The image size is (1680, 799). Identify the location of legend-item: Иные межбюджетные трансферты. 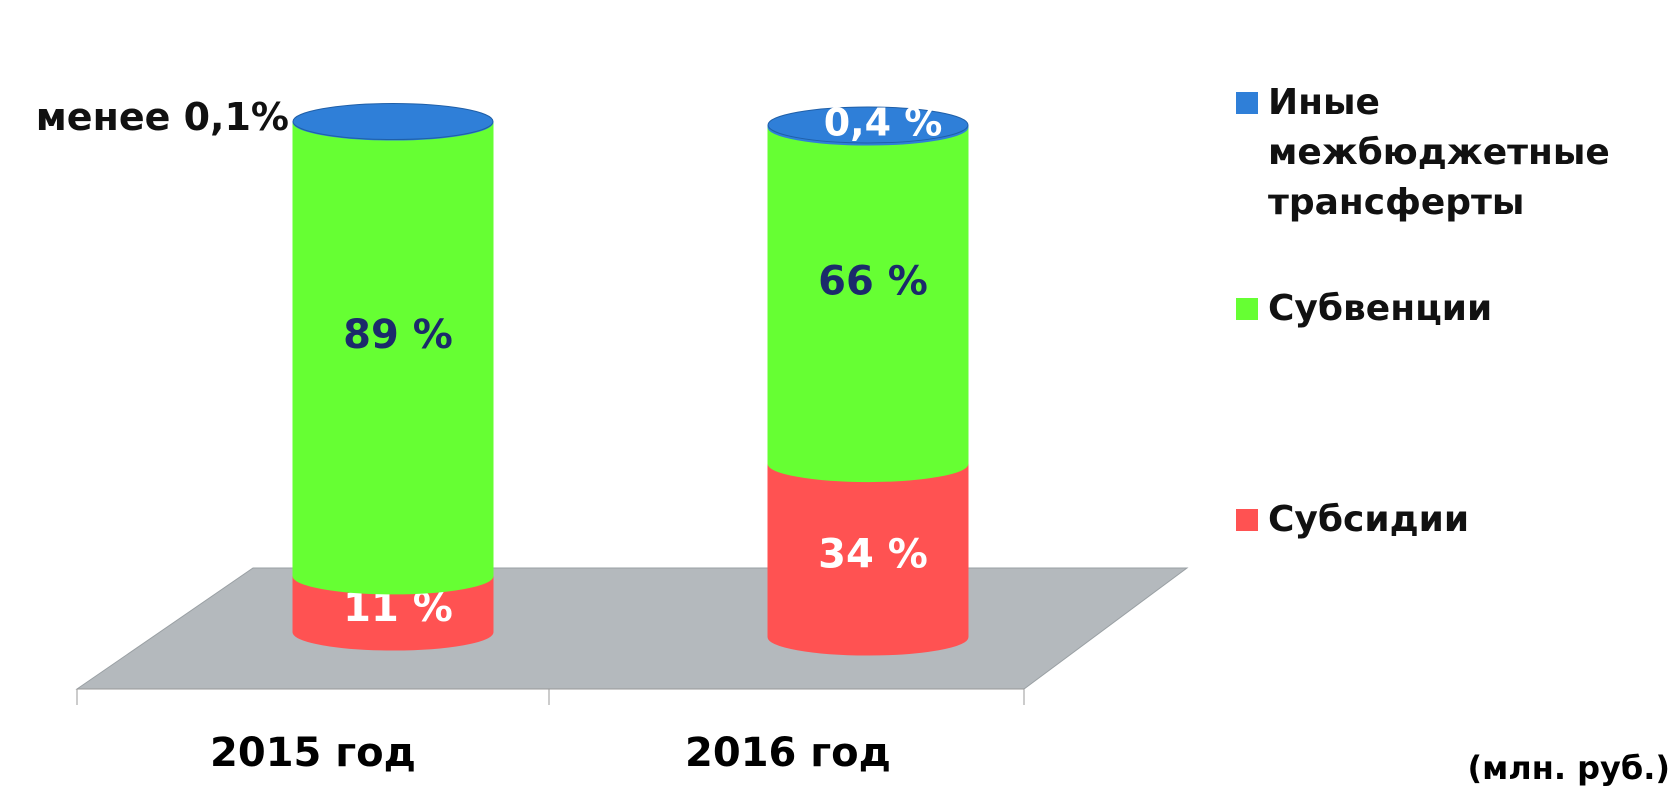
(1436, 153).